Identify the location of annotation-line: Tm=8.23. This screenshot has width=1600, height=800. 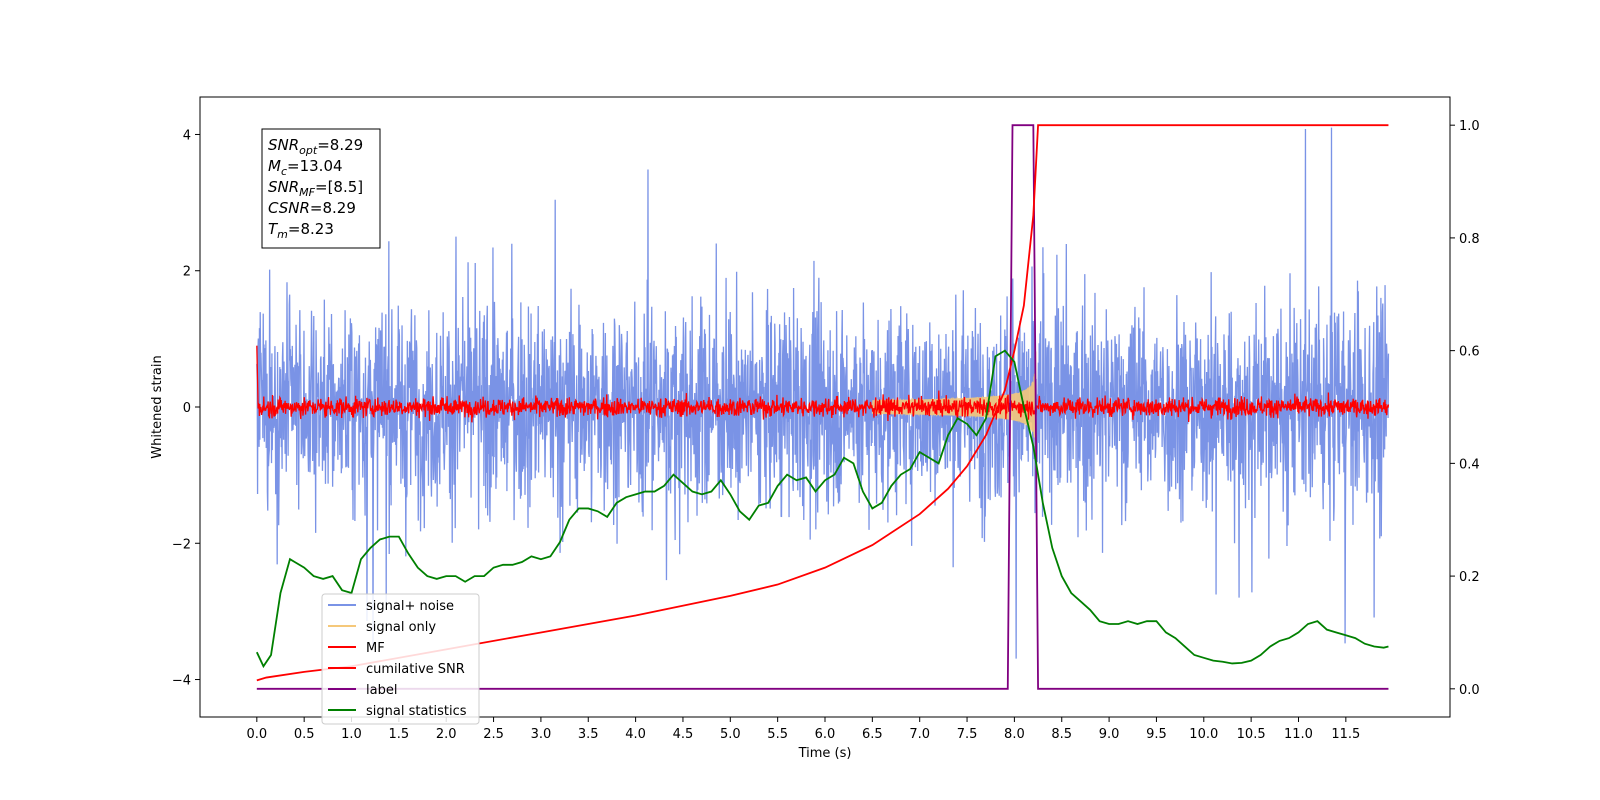
(301, 230).